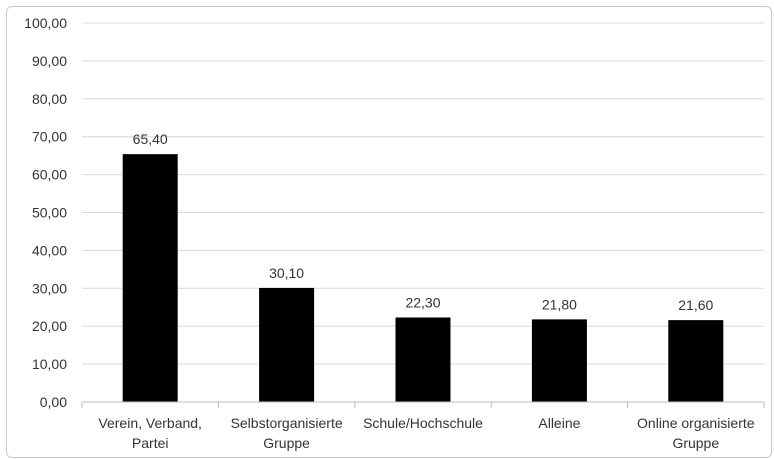  What do you see at coordinates (49, 213) in the screenshot?
I see `y-tick-label: 50,00` at bounding box center [49, 213].